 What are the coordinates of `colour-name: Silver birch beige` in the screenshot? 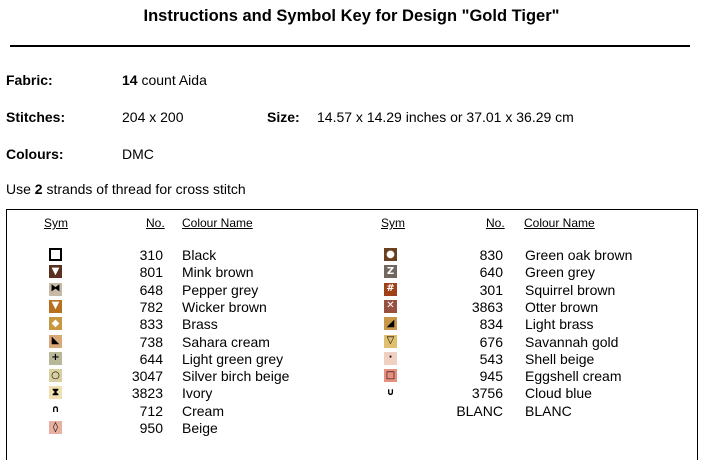 It's located at (236, 376).